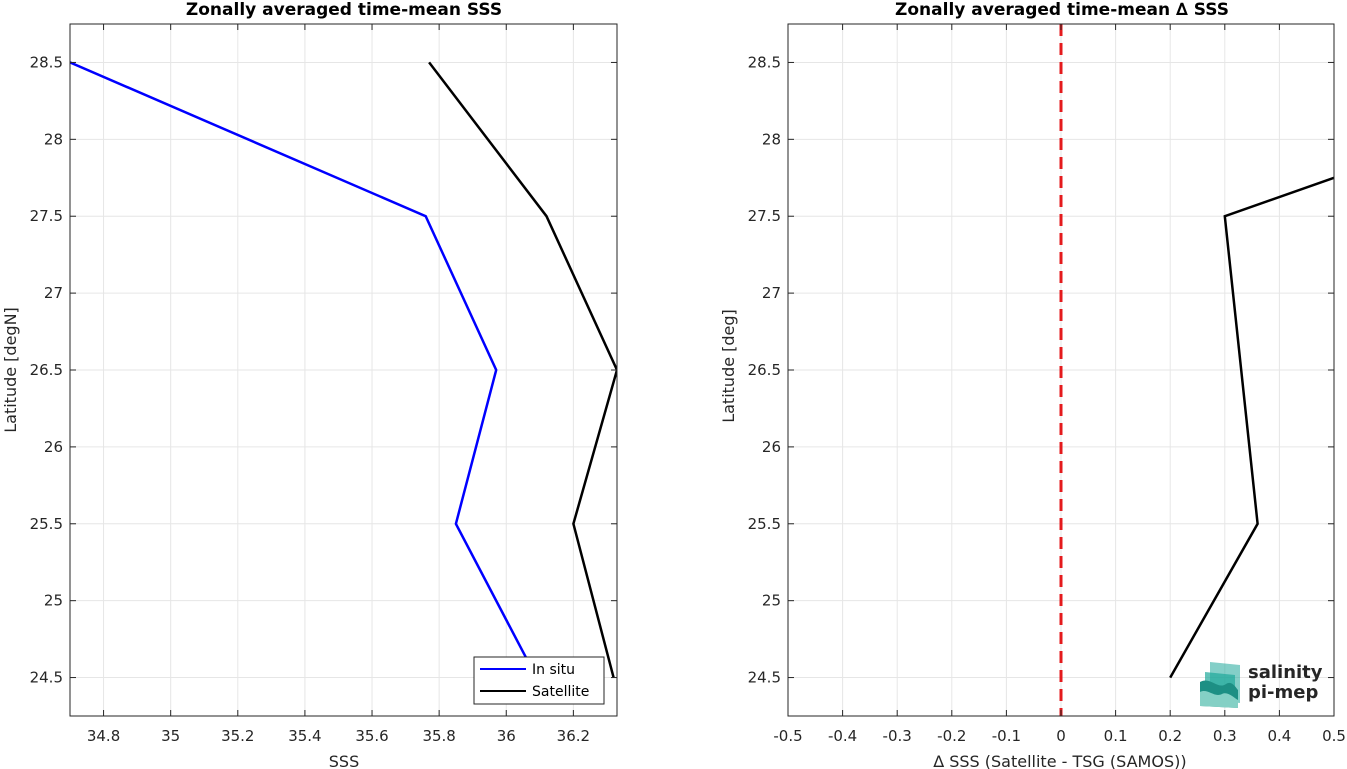  What do you see at coordinates (560, 692) in the screenshot?
I see `legend-label-satellite: Satellite` at bounding box center [560, 692].